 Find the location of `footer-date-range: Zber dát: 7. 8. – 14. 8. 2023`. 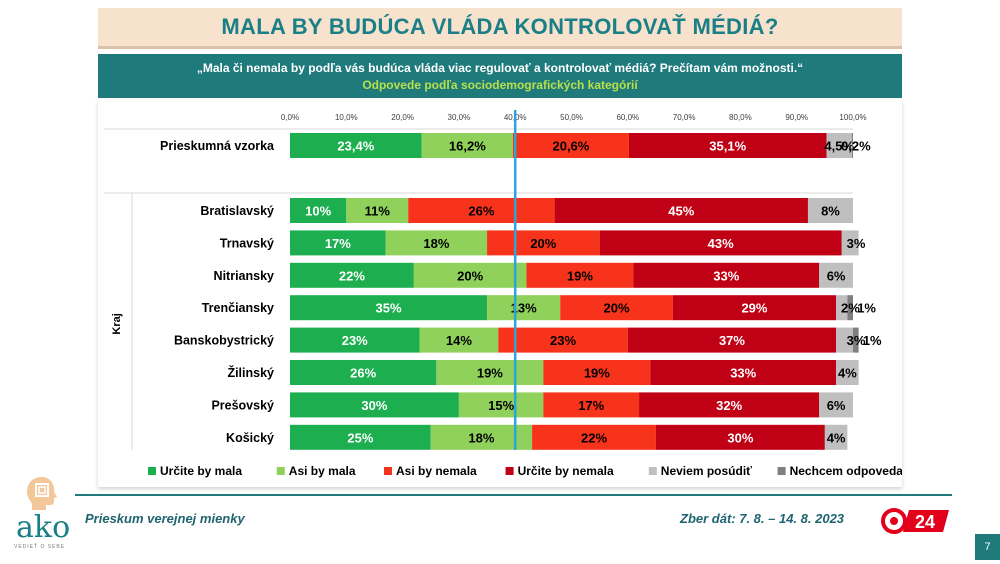

footer-date-range: Zber dát: 7. 8. – 14. 8. 2023 is located at coordinates (762, 518).